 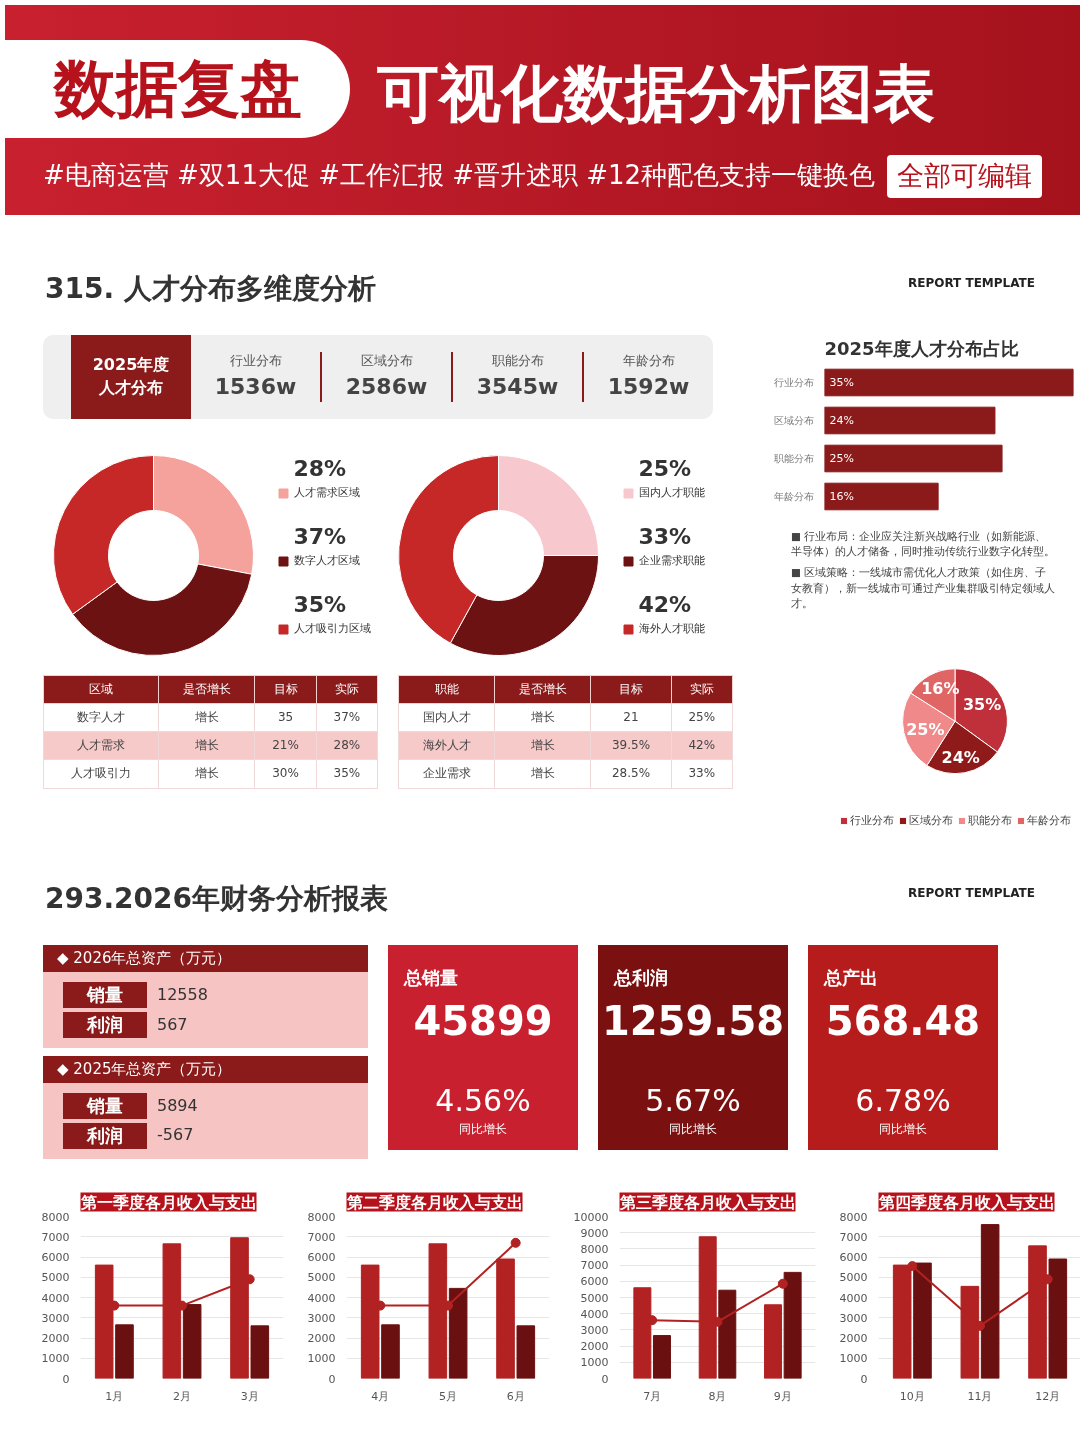 What do you see at coordinates (347, 745) in the screenshot?
I see `text: 28%` at bounding box center [347, 745].